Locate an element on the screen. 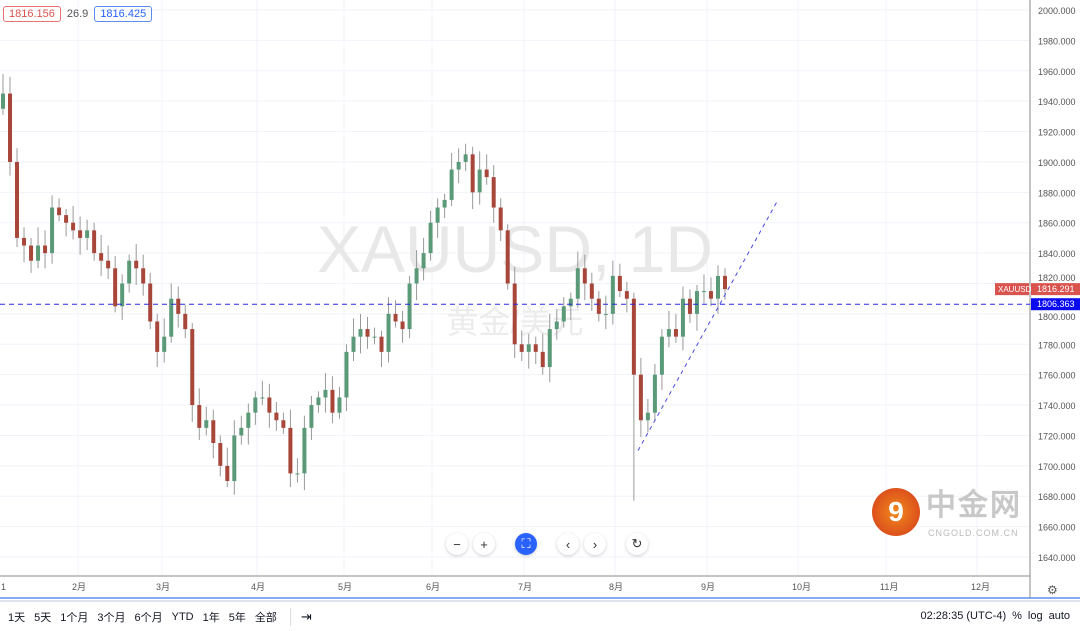 The width and height of the screenshot is (1080, 631). percent-toggle: % is located at coordinates (1017, 616).